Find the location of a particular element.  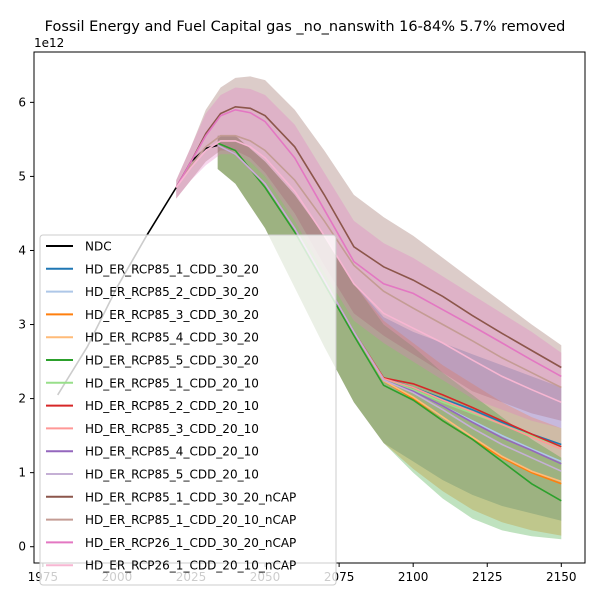

legend-label-11: HD_ER_RCP85_1_CDD_30_20_nCAP is located at coordinates (190, 497).